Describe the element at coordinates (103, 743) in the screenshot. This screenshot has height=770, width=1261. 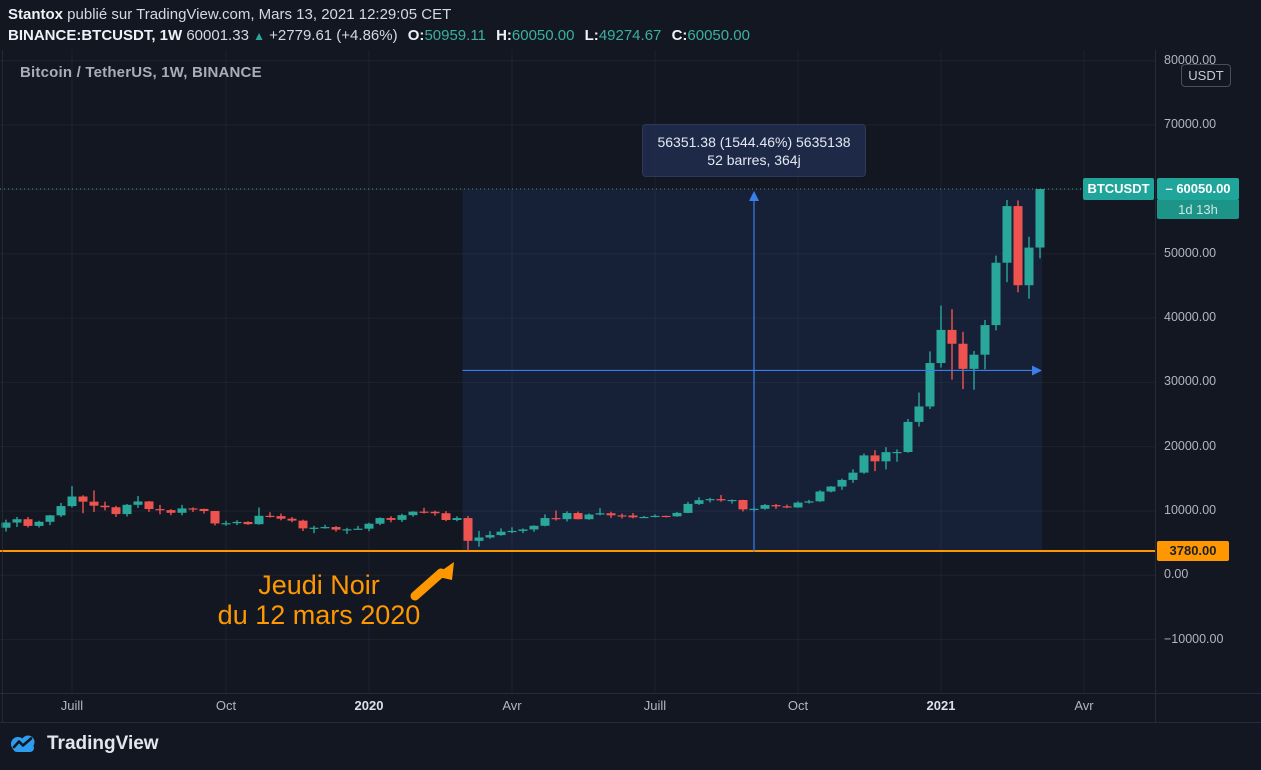
I see `tradingview-brand-text: TradingView` at that location.